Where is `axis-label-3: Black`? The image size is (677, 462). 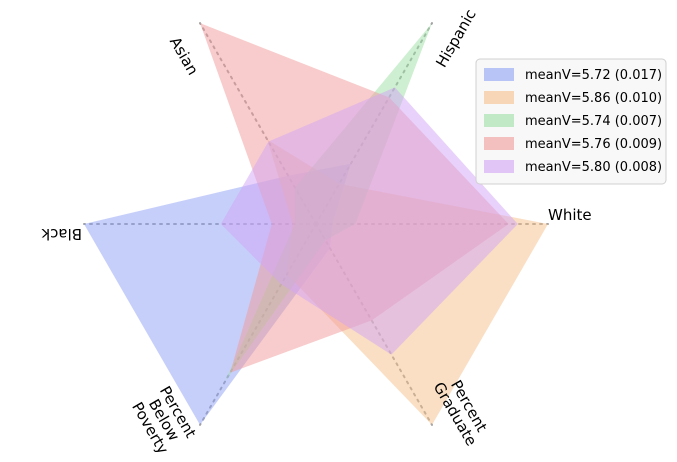 axis-label-3: Black is located at coordinates (61, 234).